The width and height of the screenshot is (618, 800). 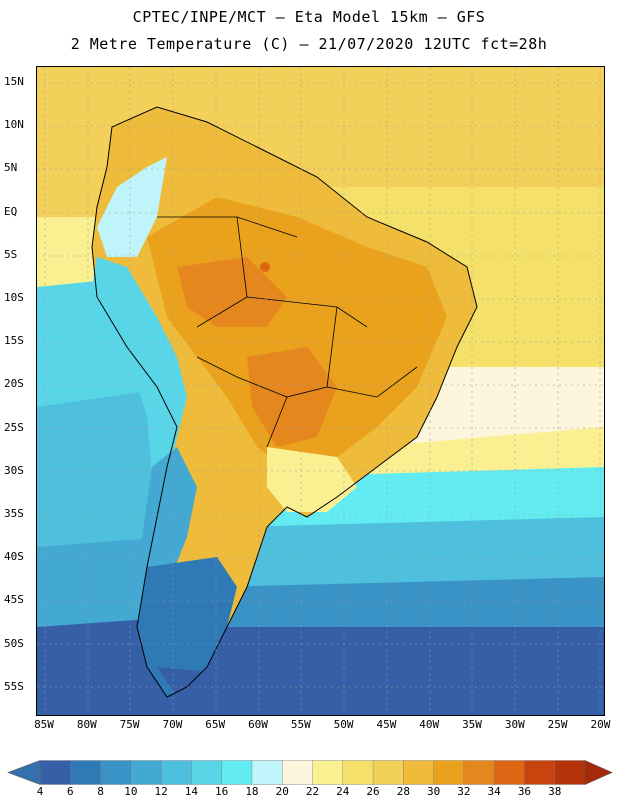 What do you see at coordinates (464, 791) in the screenshot?
I see `colorbar-tick-label: 32` at bounding box center [464, 791].